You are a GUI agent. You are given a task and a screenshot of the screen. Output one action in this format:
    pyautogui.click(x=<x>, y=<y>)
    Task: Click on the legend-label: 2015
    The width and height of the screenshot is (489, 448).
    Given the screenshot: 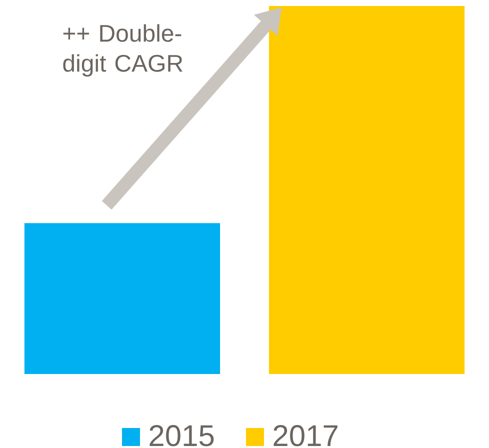 What is the action you would take?
    pyautogui.click(x=182, y=435)
    